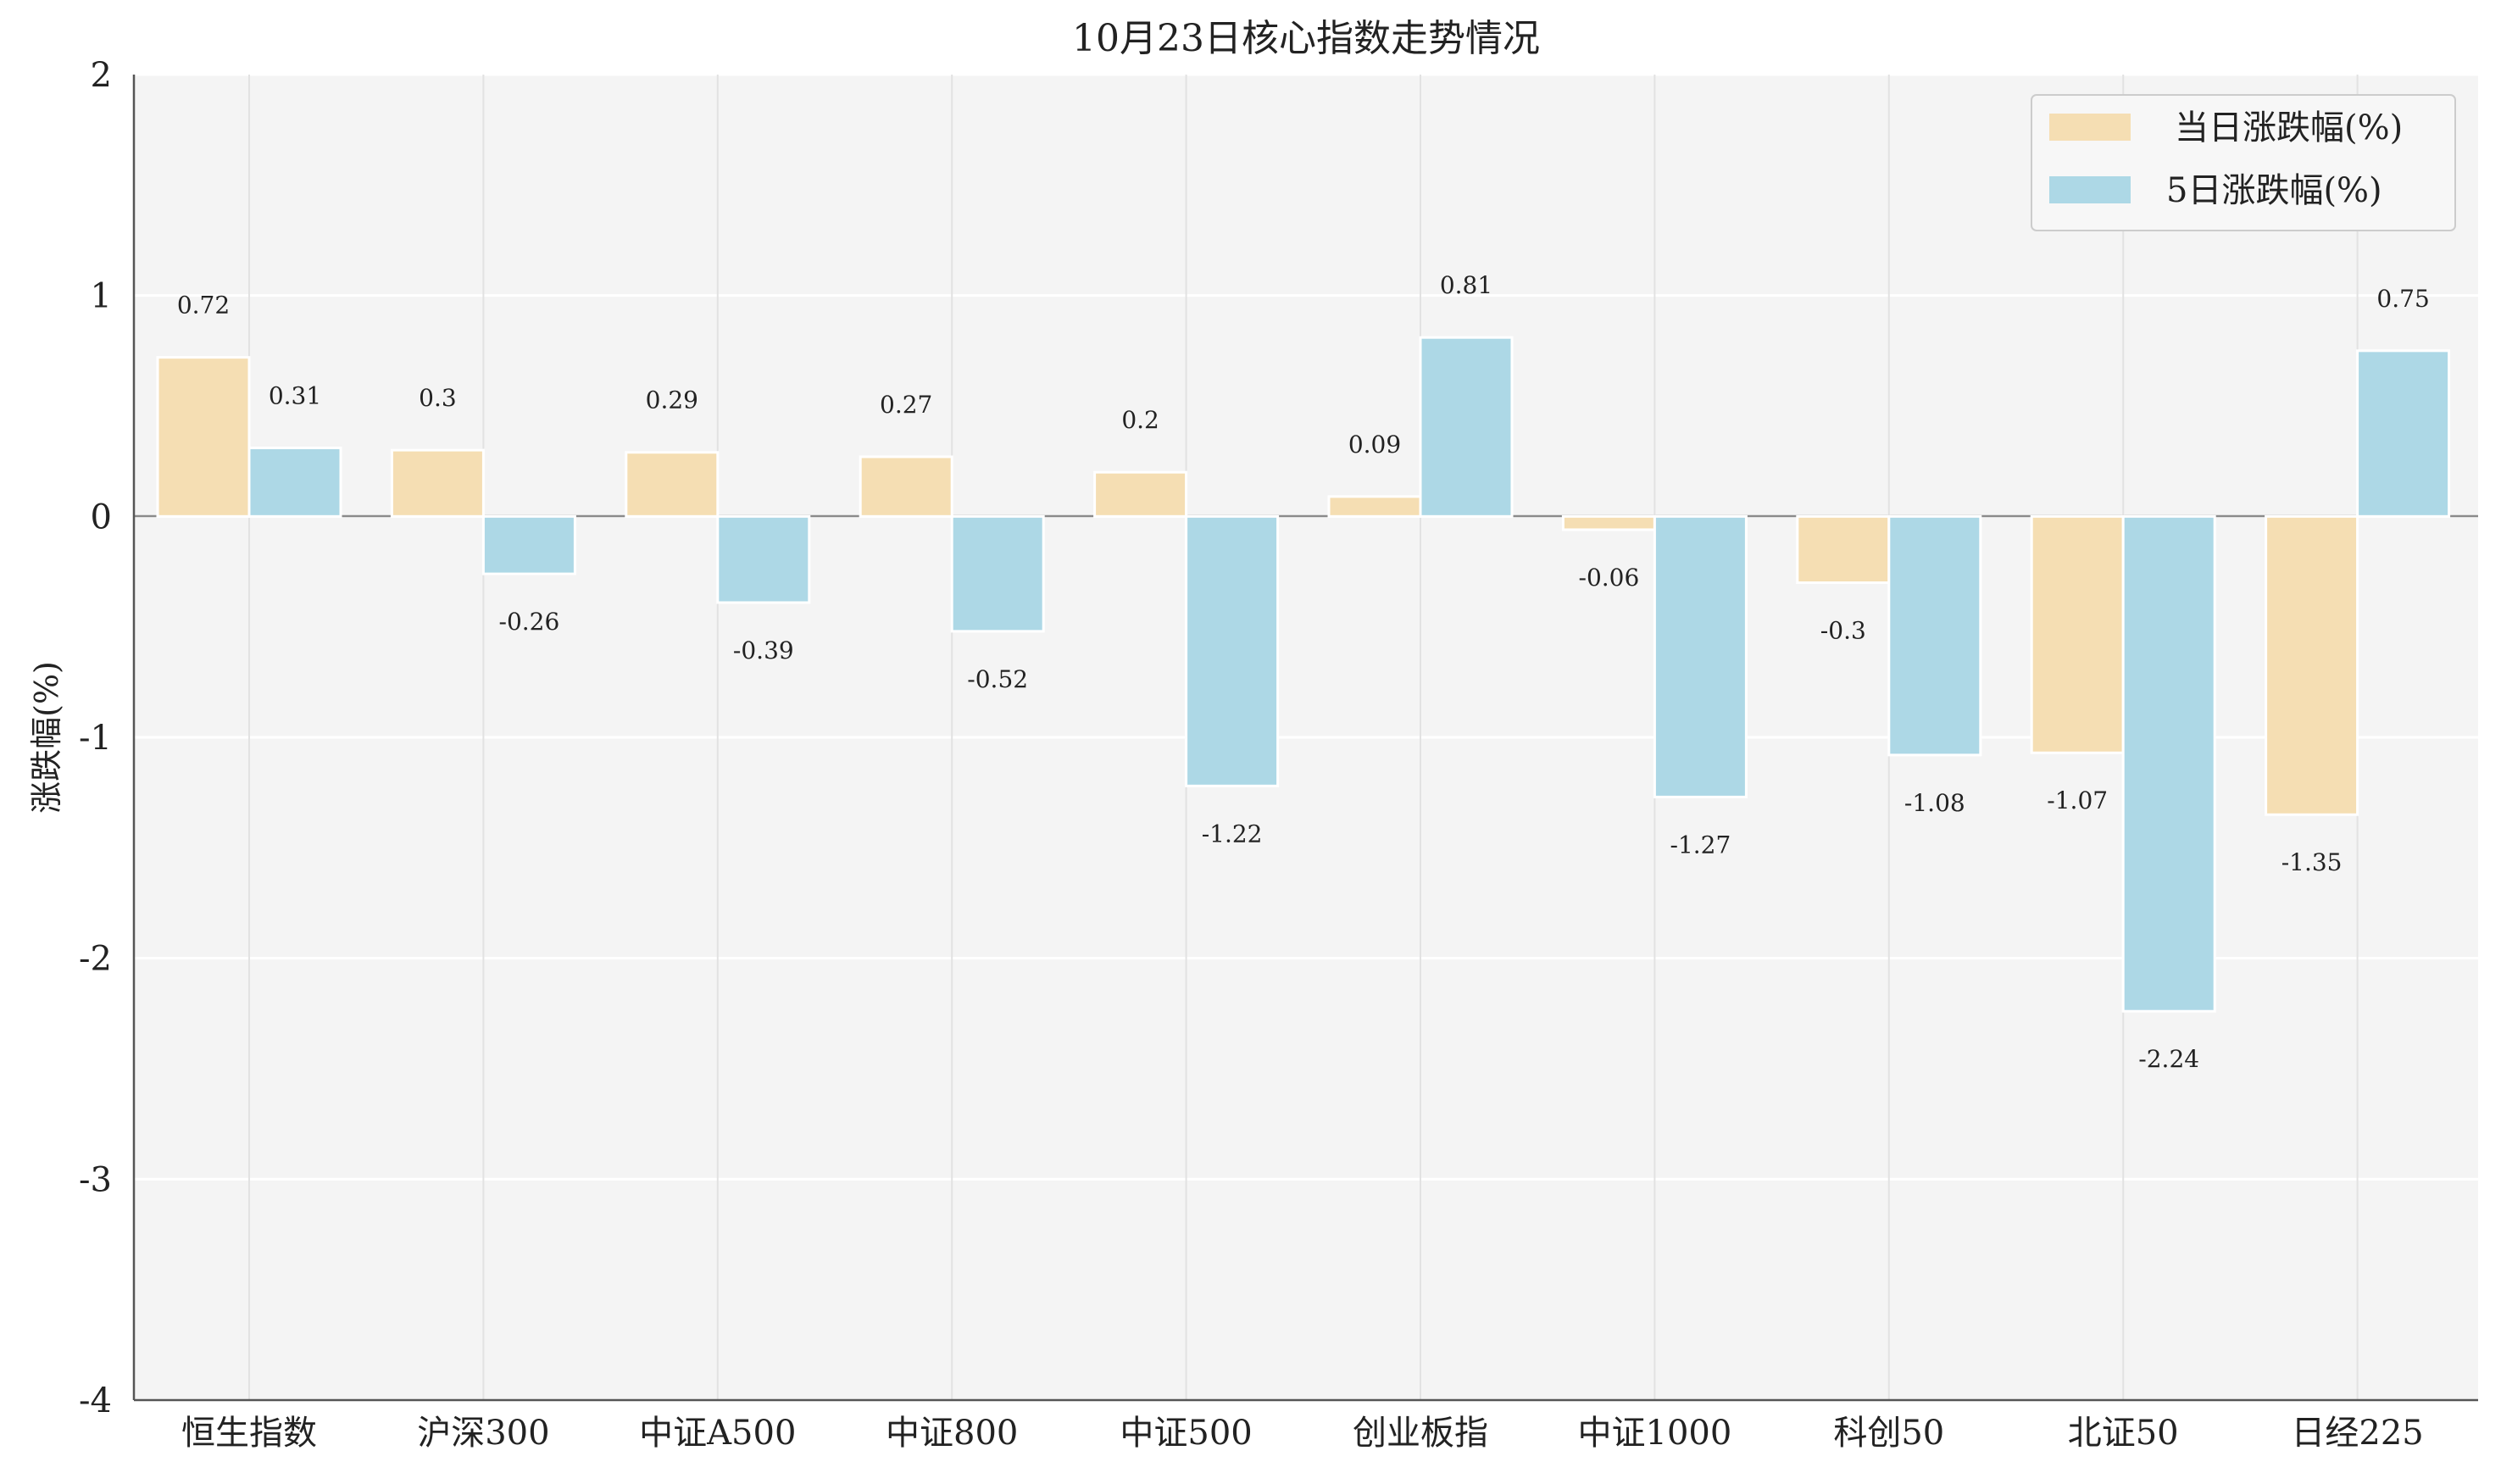  What do you see at coordinates (1232, 834) in the screenshot?
I see `data-label-5day-4: -1.22` at bounding box center [1232, 834].